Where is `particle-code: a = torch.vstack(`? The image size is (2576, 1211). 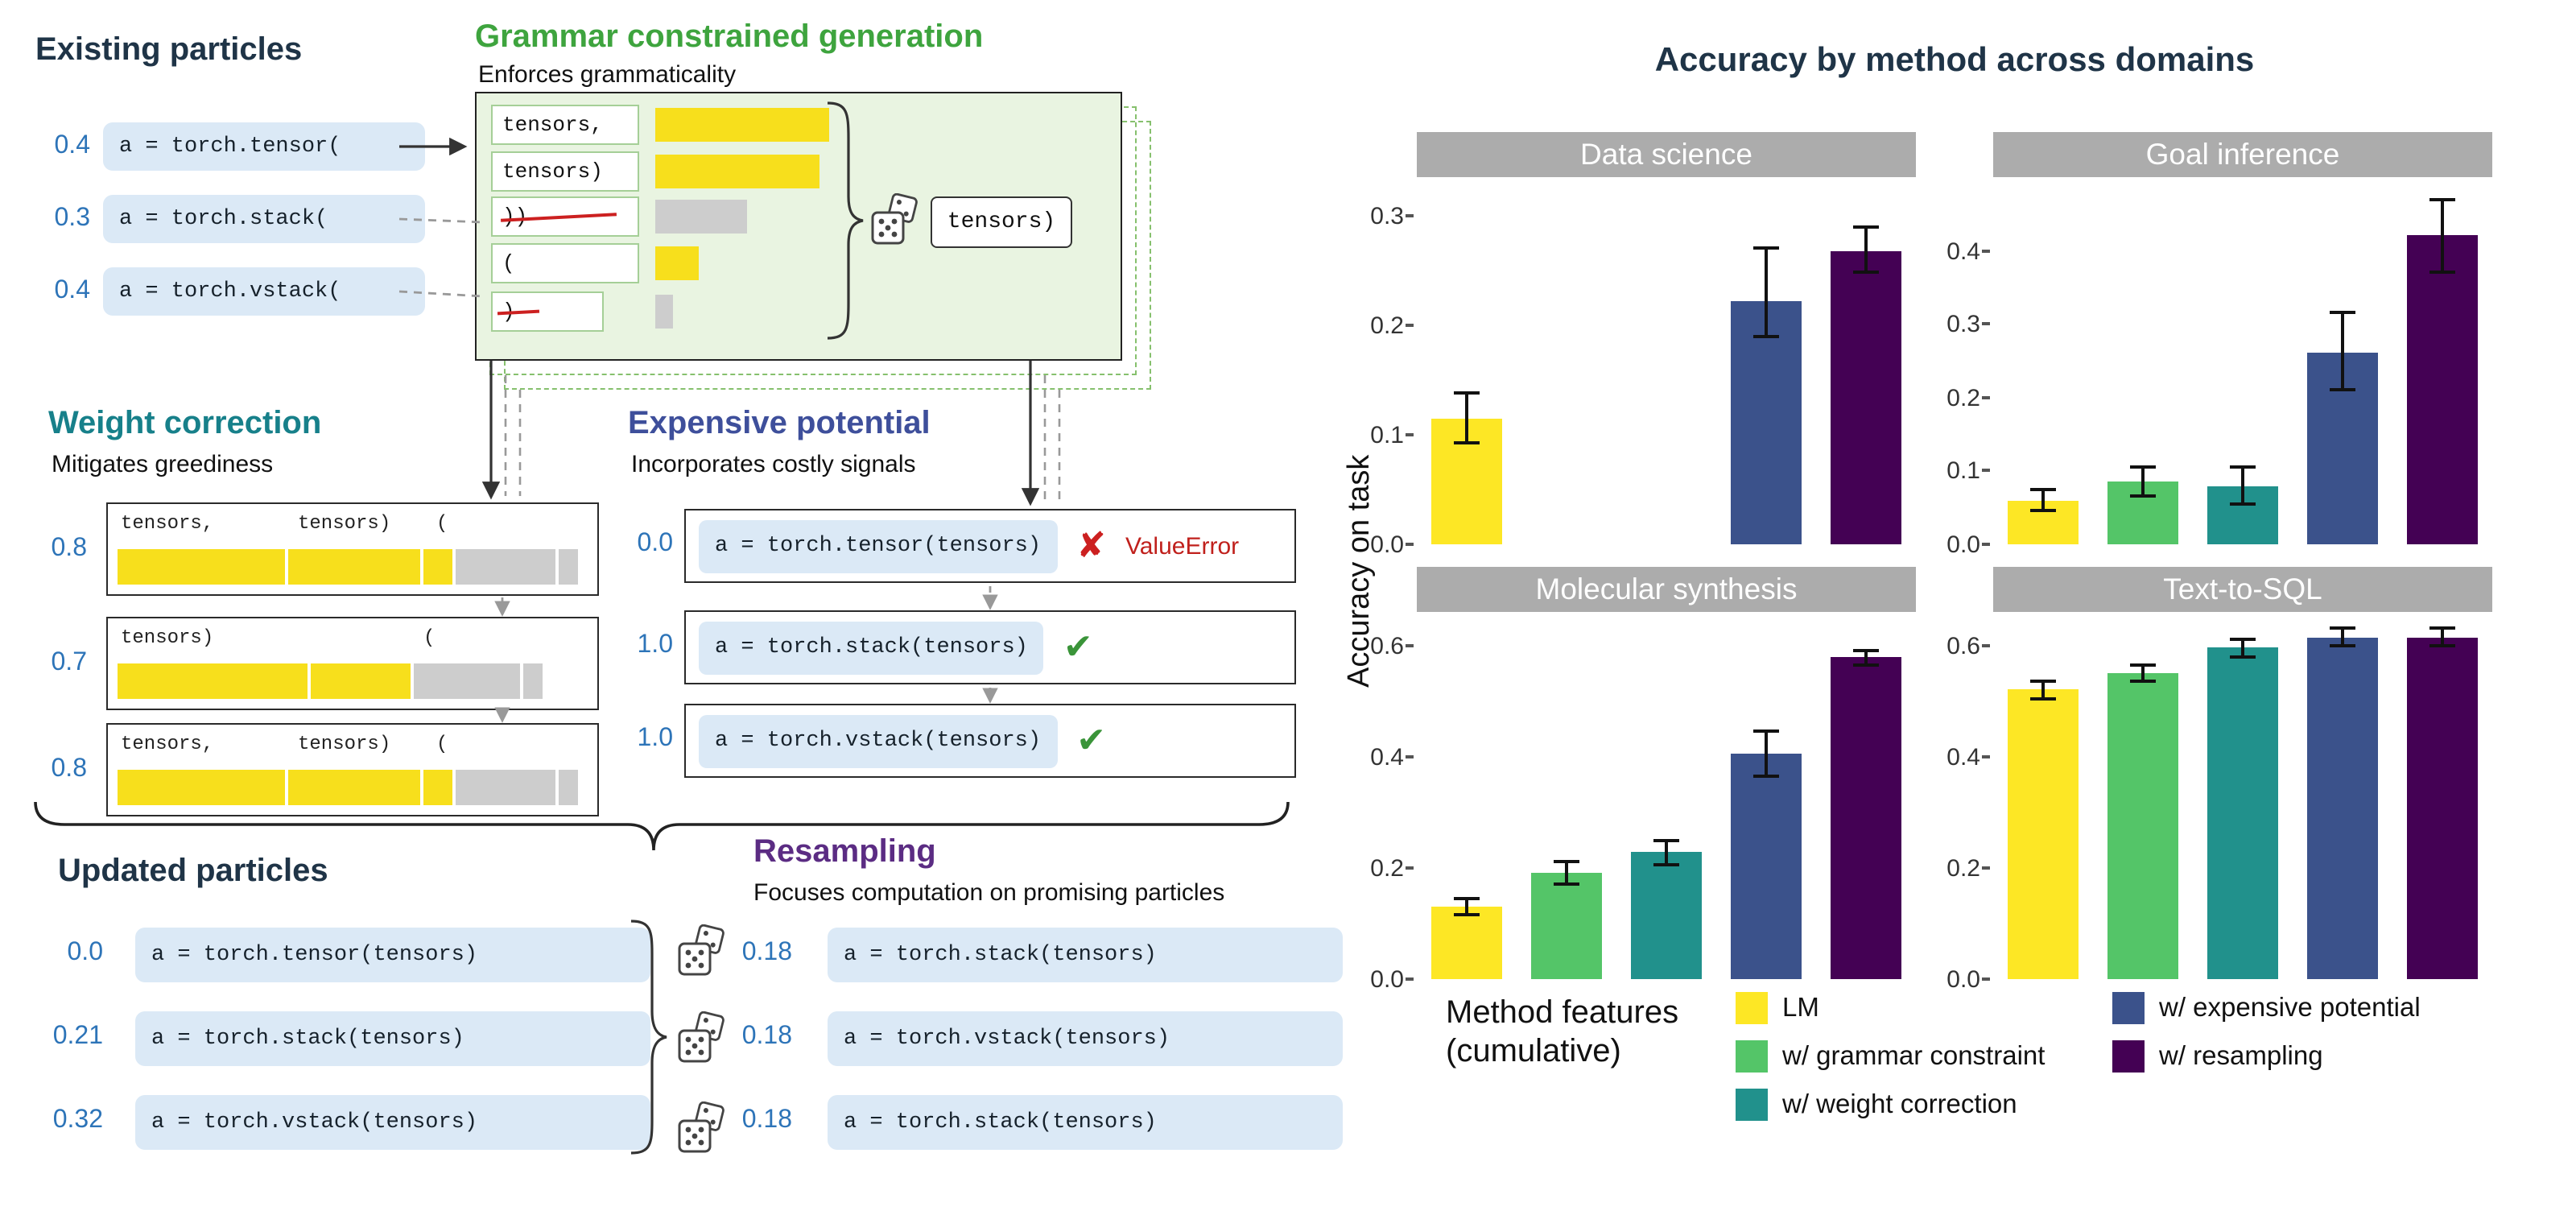 particle-code: a = torch.vstack( is located at coordinates (264, 291).